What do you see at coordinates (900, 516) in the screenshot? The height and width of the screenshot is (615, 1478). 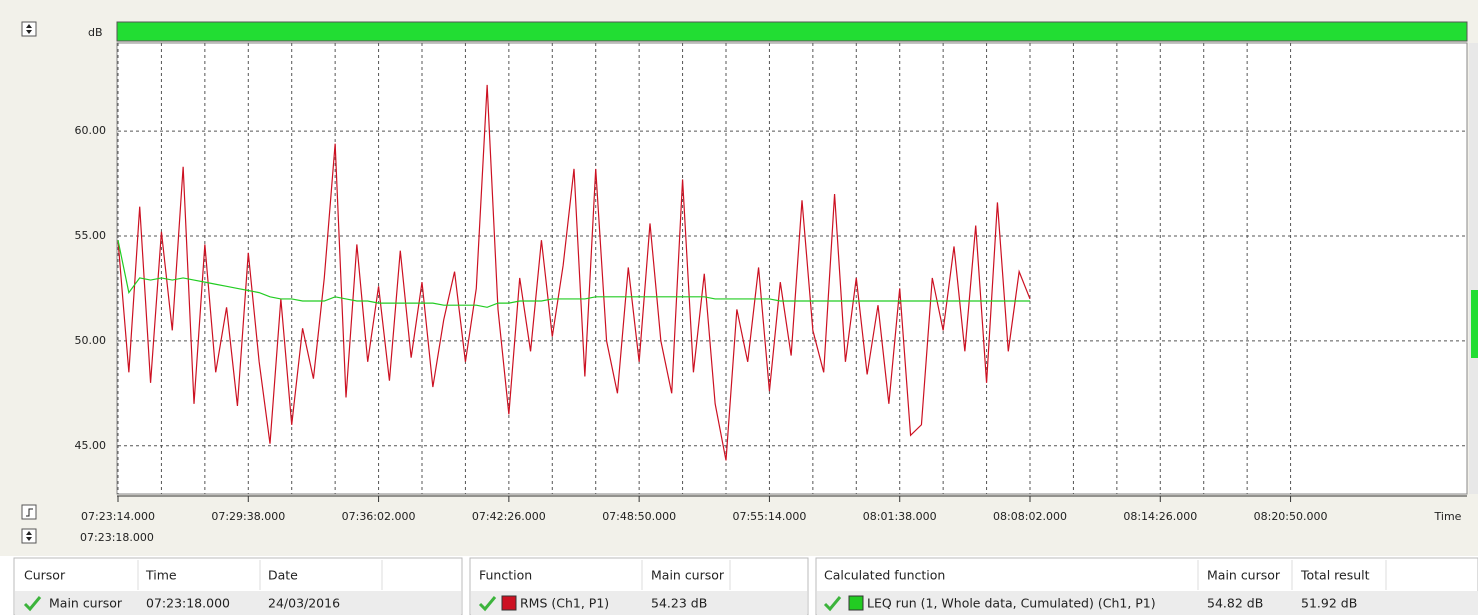 I see `x-tick-label: 08:01:38.000` at bounding box center [900, 516].